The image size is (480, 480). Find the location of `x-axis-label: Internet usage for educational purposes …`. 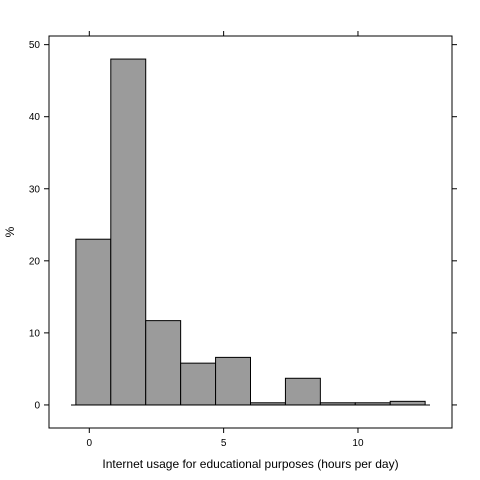

x-axis-label: Internet usage for educational purposes … is located at coordinates (250, 464).